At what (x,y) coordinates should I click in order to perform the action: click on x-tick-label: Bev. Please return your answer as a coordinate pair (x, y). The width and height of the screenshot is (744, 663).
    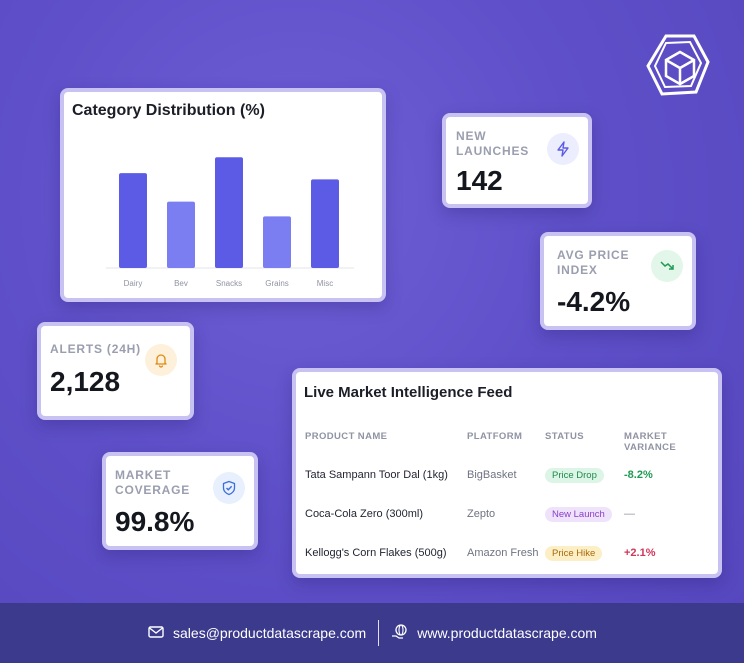
    Looking at the image, I should click on (181, 283).